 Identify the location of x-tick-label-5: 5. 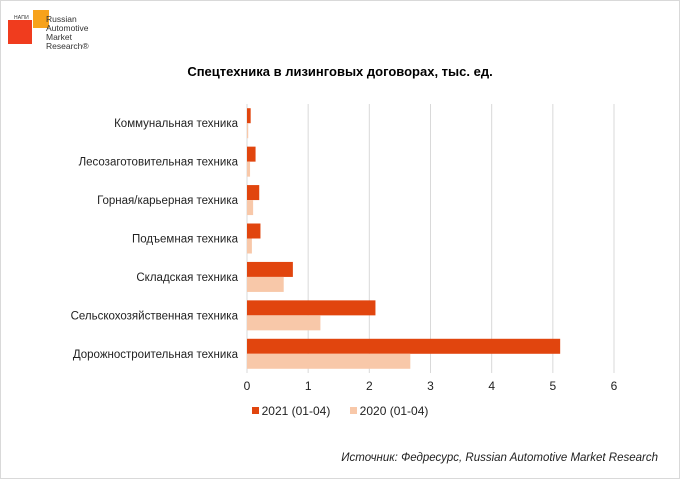
(552, 386).